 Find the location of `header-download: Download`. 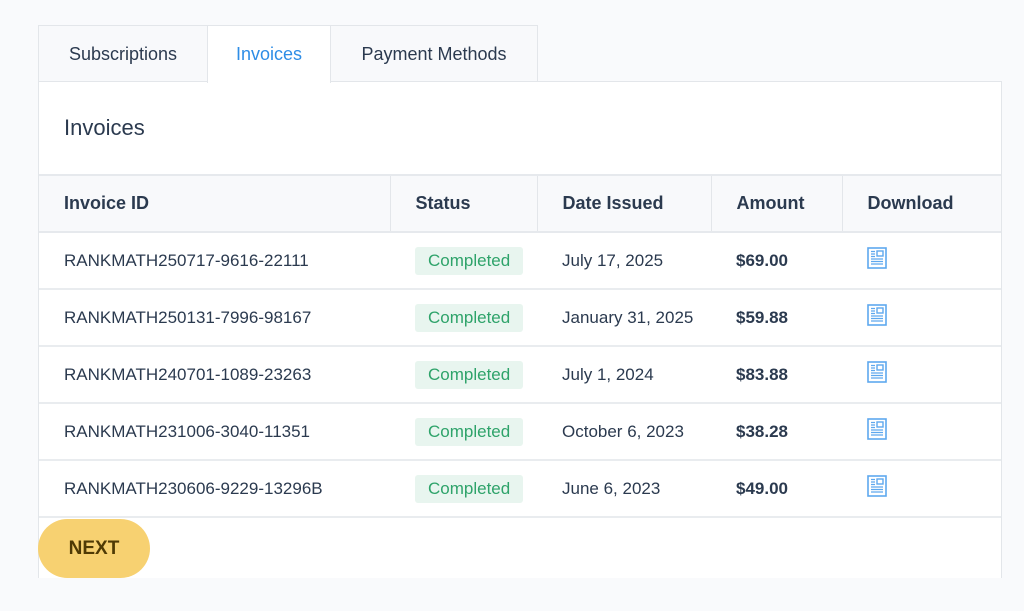

header-download: Download is located at coordinates (921, 204).